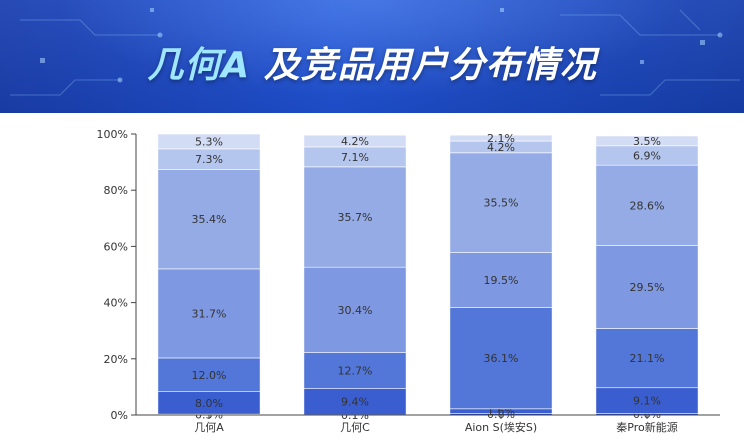  Describe the element at coordinates (209, 219) in the screenshot. I see `segment-value-label: 35.4%` at that location.